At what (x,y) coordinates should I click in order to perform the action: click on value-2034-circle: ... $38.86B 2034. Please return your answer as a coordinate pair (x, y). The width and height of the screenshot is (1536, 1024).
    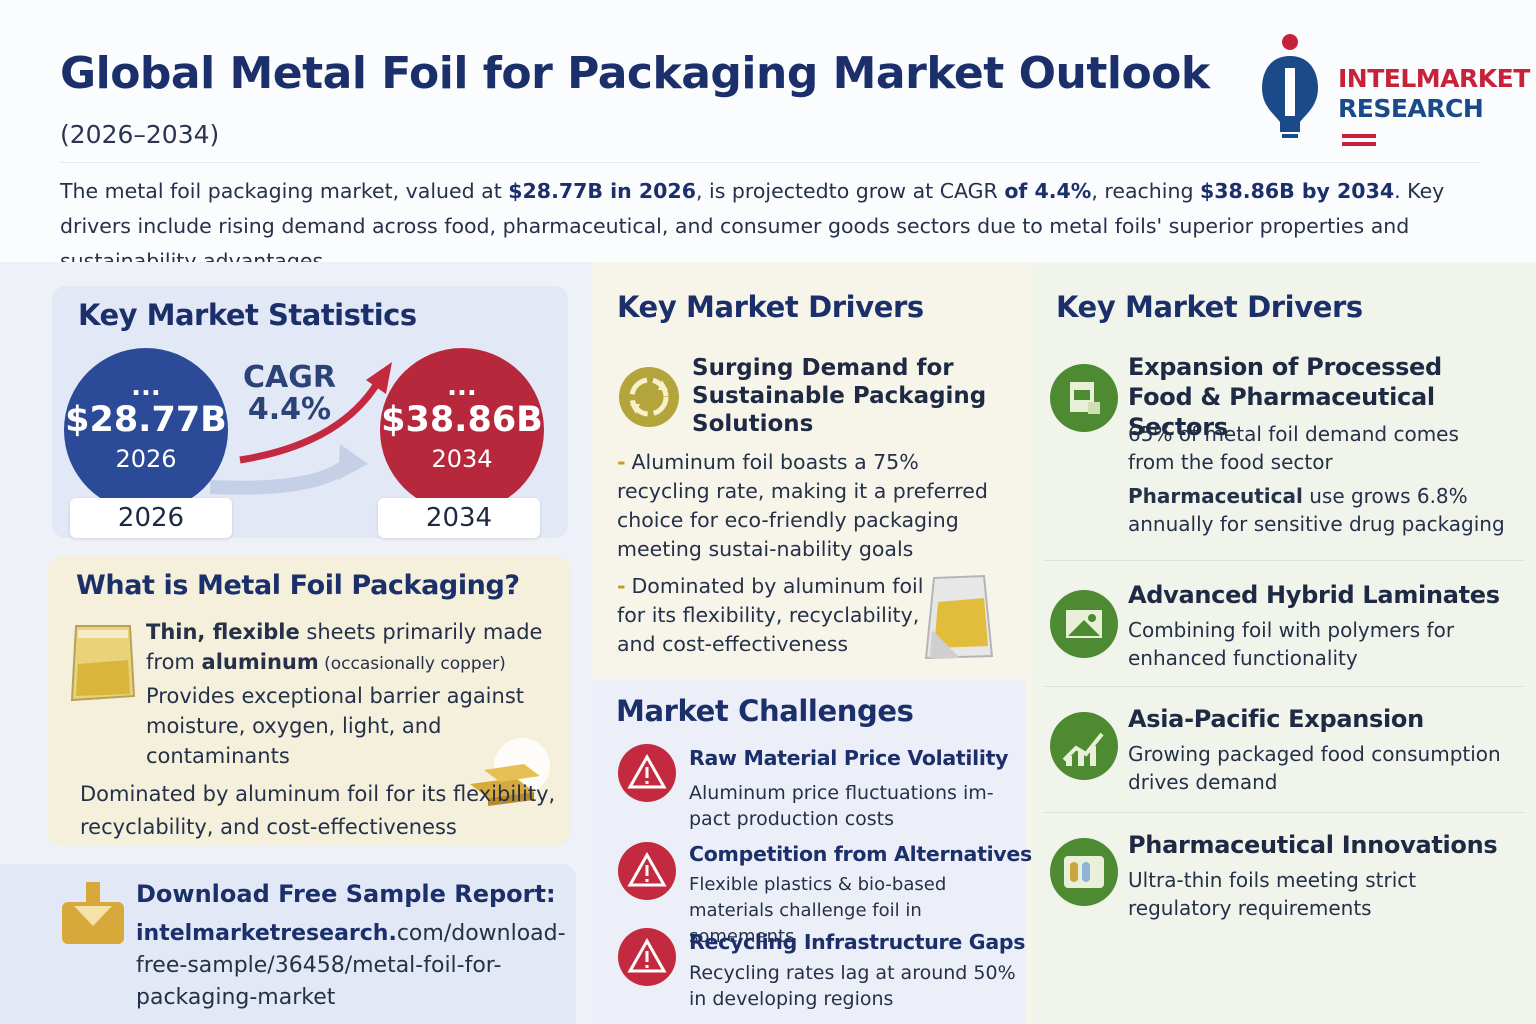
    Looking at the image, I should click on (462, 430).